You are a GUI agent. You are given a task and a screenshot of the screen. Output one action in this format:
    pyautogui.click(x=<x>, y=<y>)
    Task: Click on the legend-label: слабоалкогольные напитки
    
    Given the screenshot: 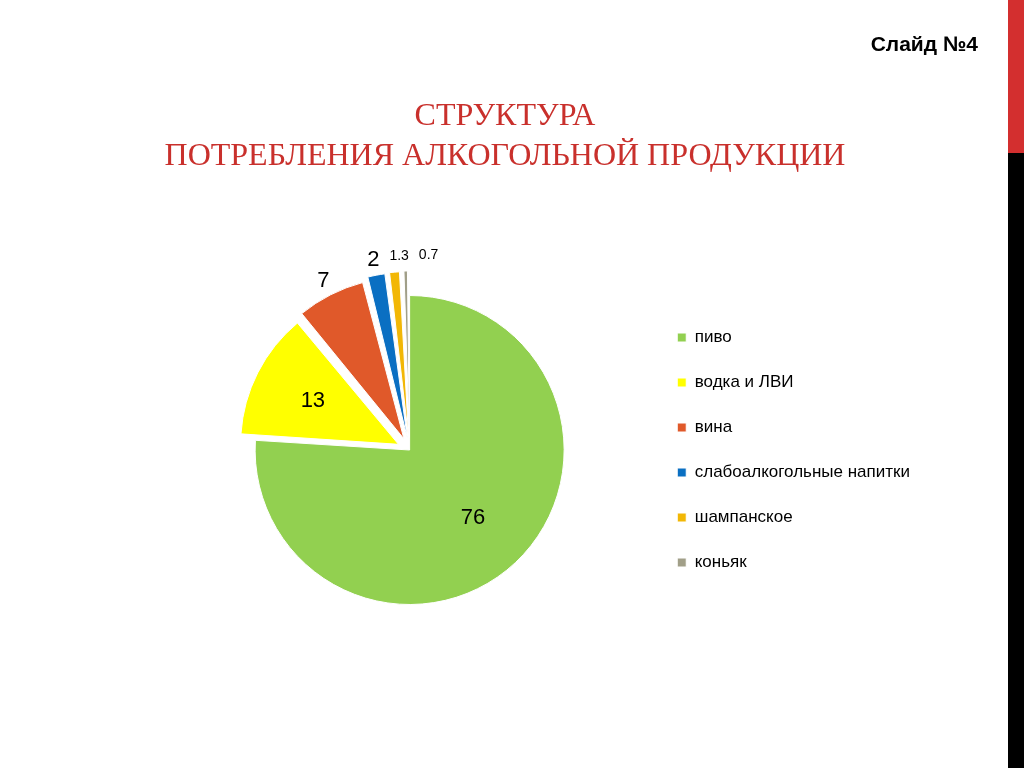 What is the action you would take?
    pyautogui.click(x=802, y=472)
    